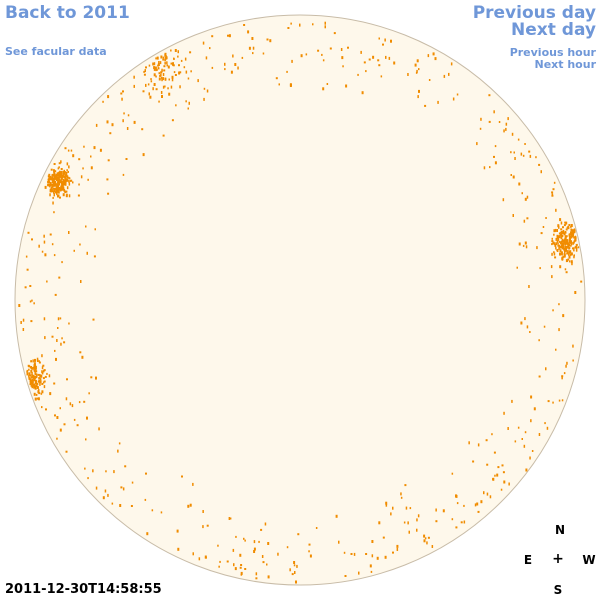 Image resolution: width=600 pixels, height=600 pixels. What do you see at coordinates (67, 13) in the screenshot?
I see `back-to-year-link: Back to 2011` at bounding box center [67, 13].